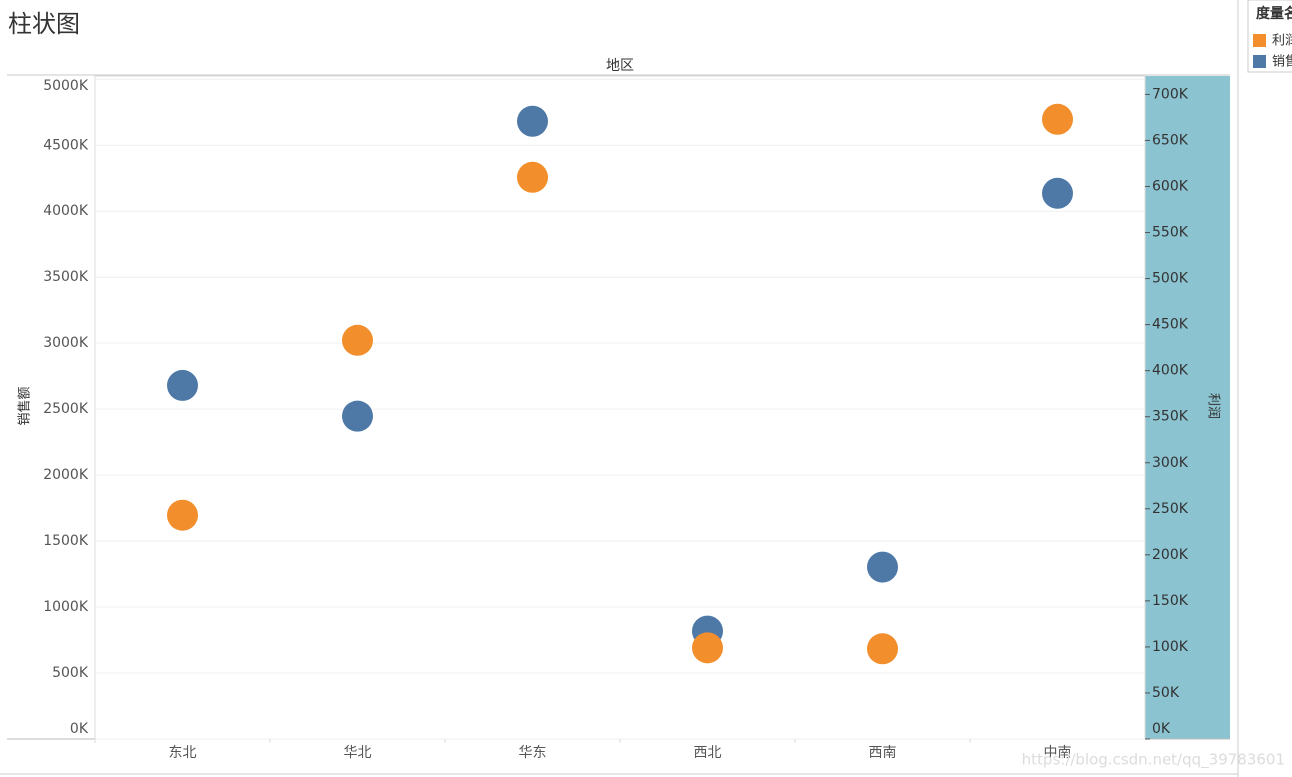 This screenshot has height=777, width=1292. I want to click on y2-tick-label: 700K, so click(1170, 94).